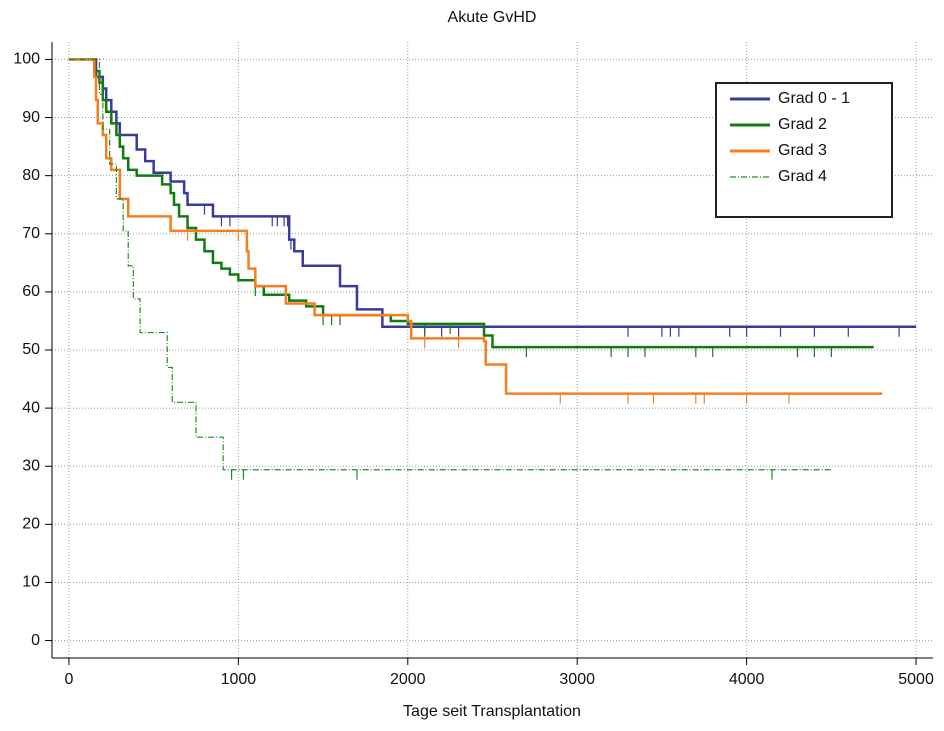 The height and width of the screenshot is (731, 944). What do you see at coordinates (802, 176) in the screenshot?
I see `legend-label: Grad 4` at bounding box center [802, 176].